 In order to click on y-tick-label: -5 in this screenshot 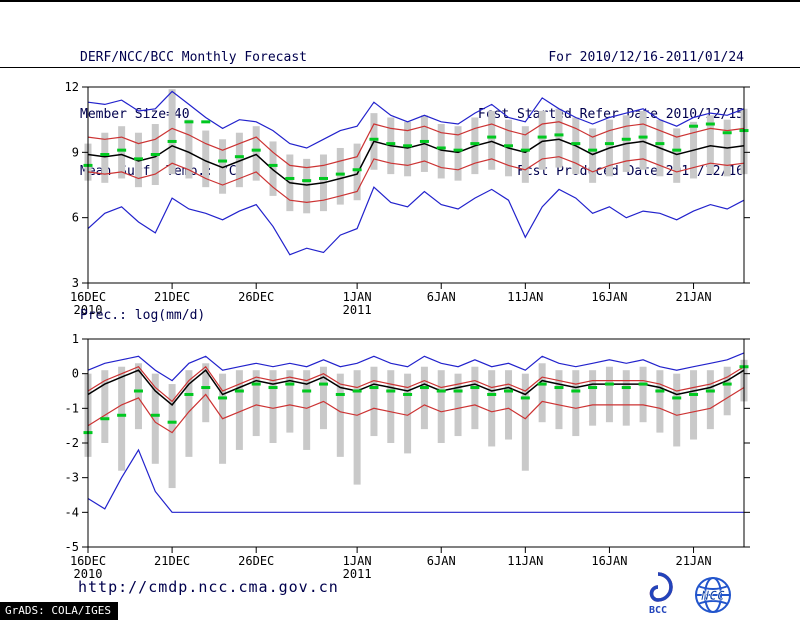, I will do `click(72, 547)`.